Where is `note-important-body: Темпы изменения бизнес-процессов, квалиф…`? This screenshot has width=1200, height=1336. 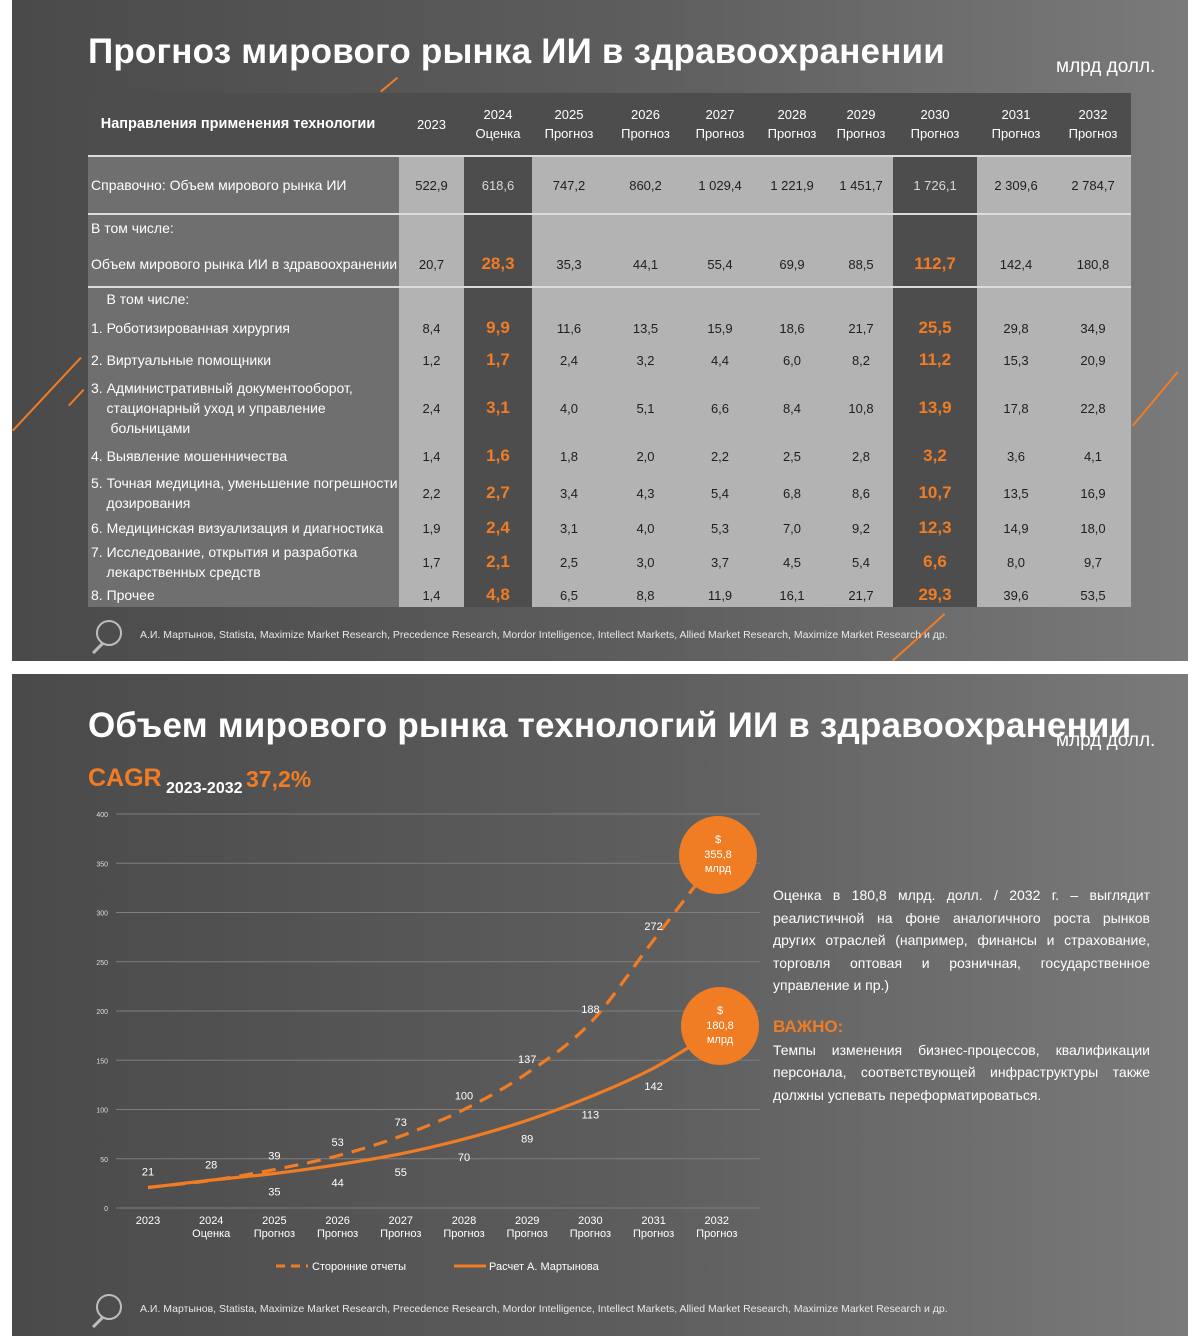
note-important-body: Темпы изменения бизнес-процессов, квалиф… is located at coordinates (961, 1072).